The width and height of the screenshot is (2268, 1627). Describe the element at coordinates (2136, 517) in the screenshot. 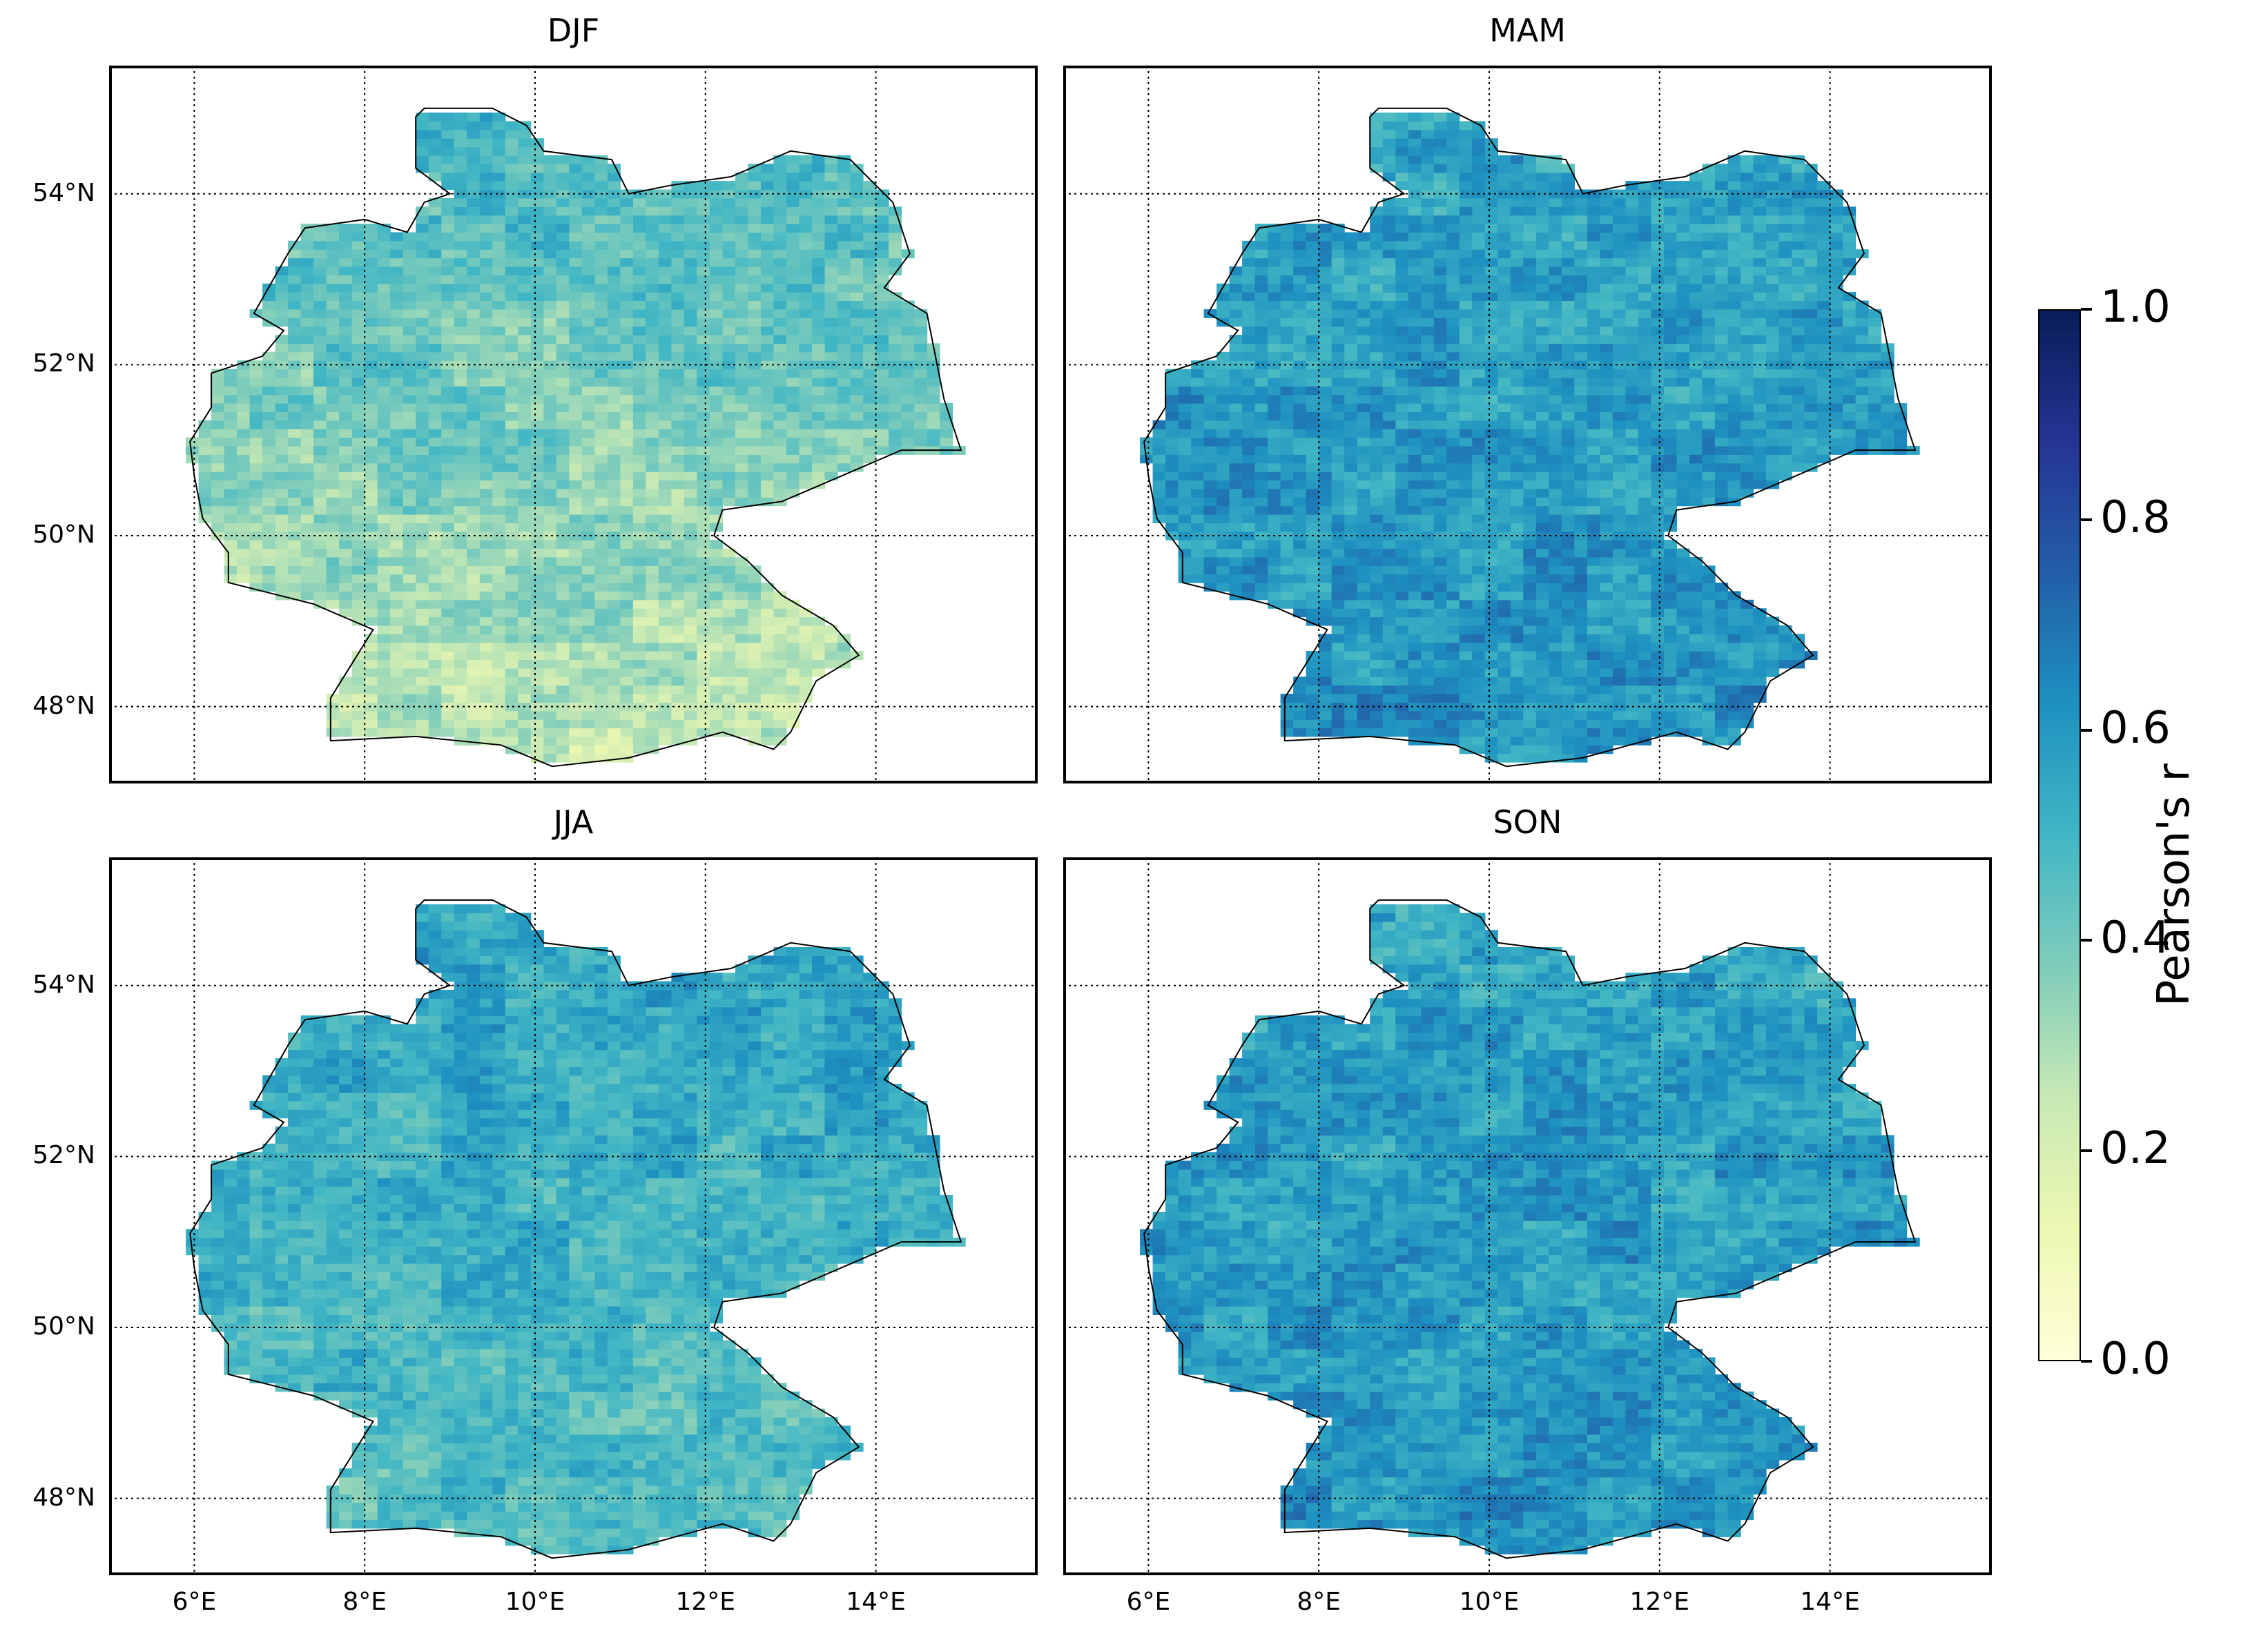

I see `colorbar-tick-label: 0.8` at that location.